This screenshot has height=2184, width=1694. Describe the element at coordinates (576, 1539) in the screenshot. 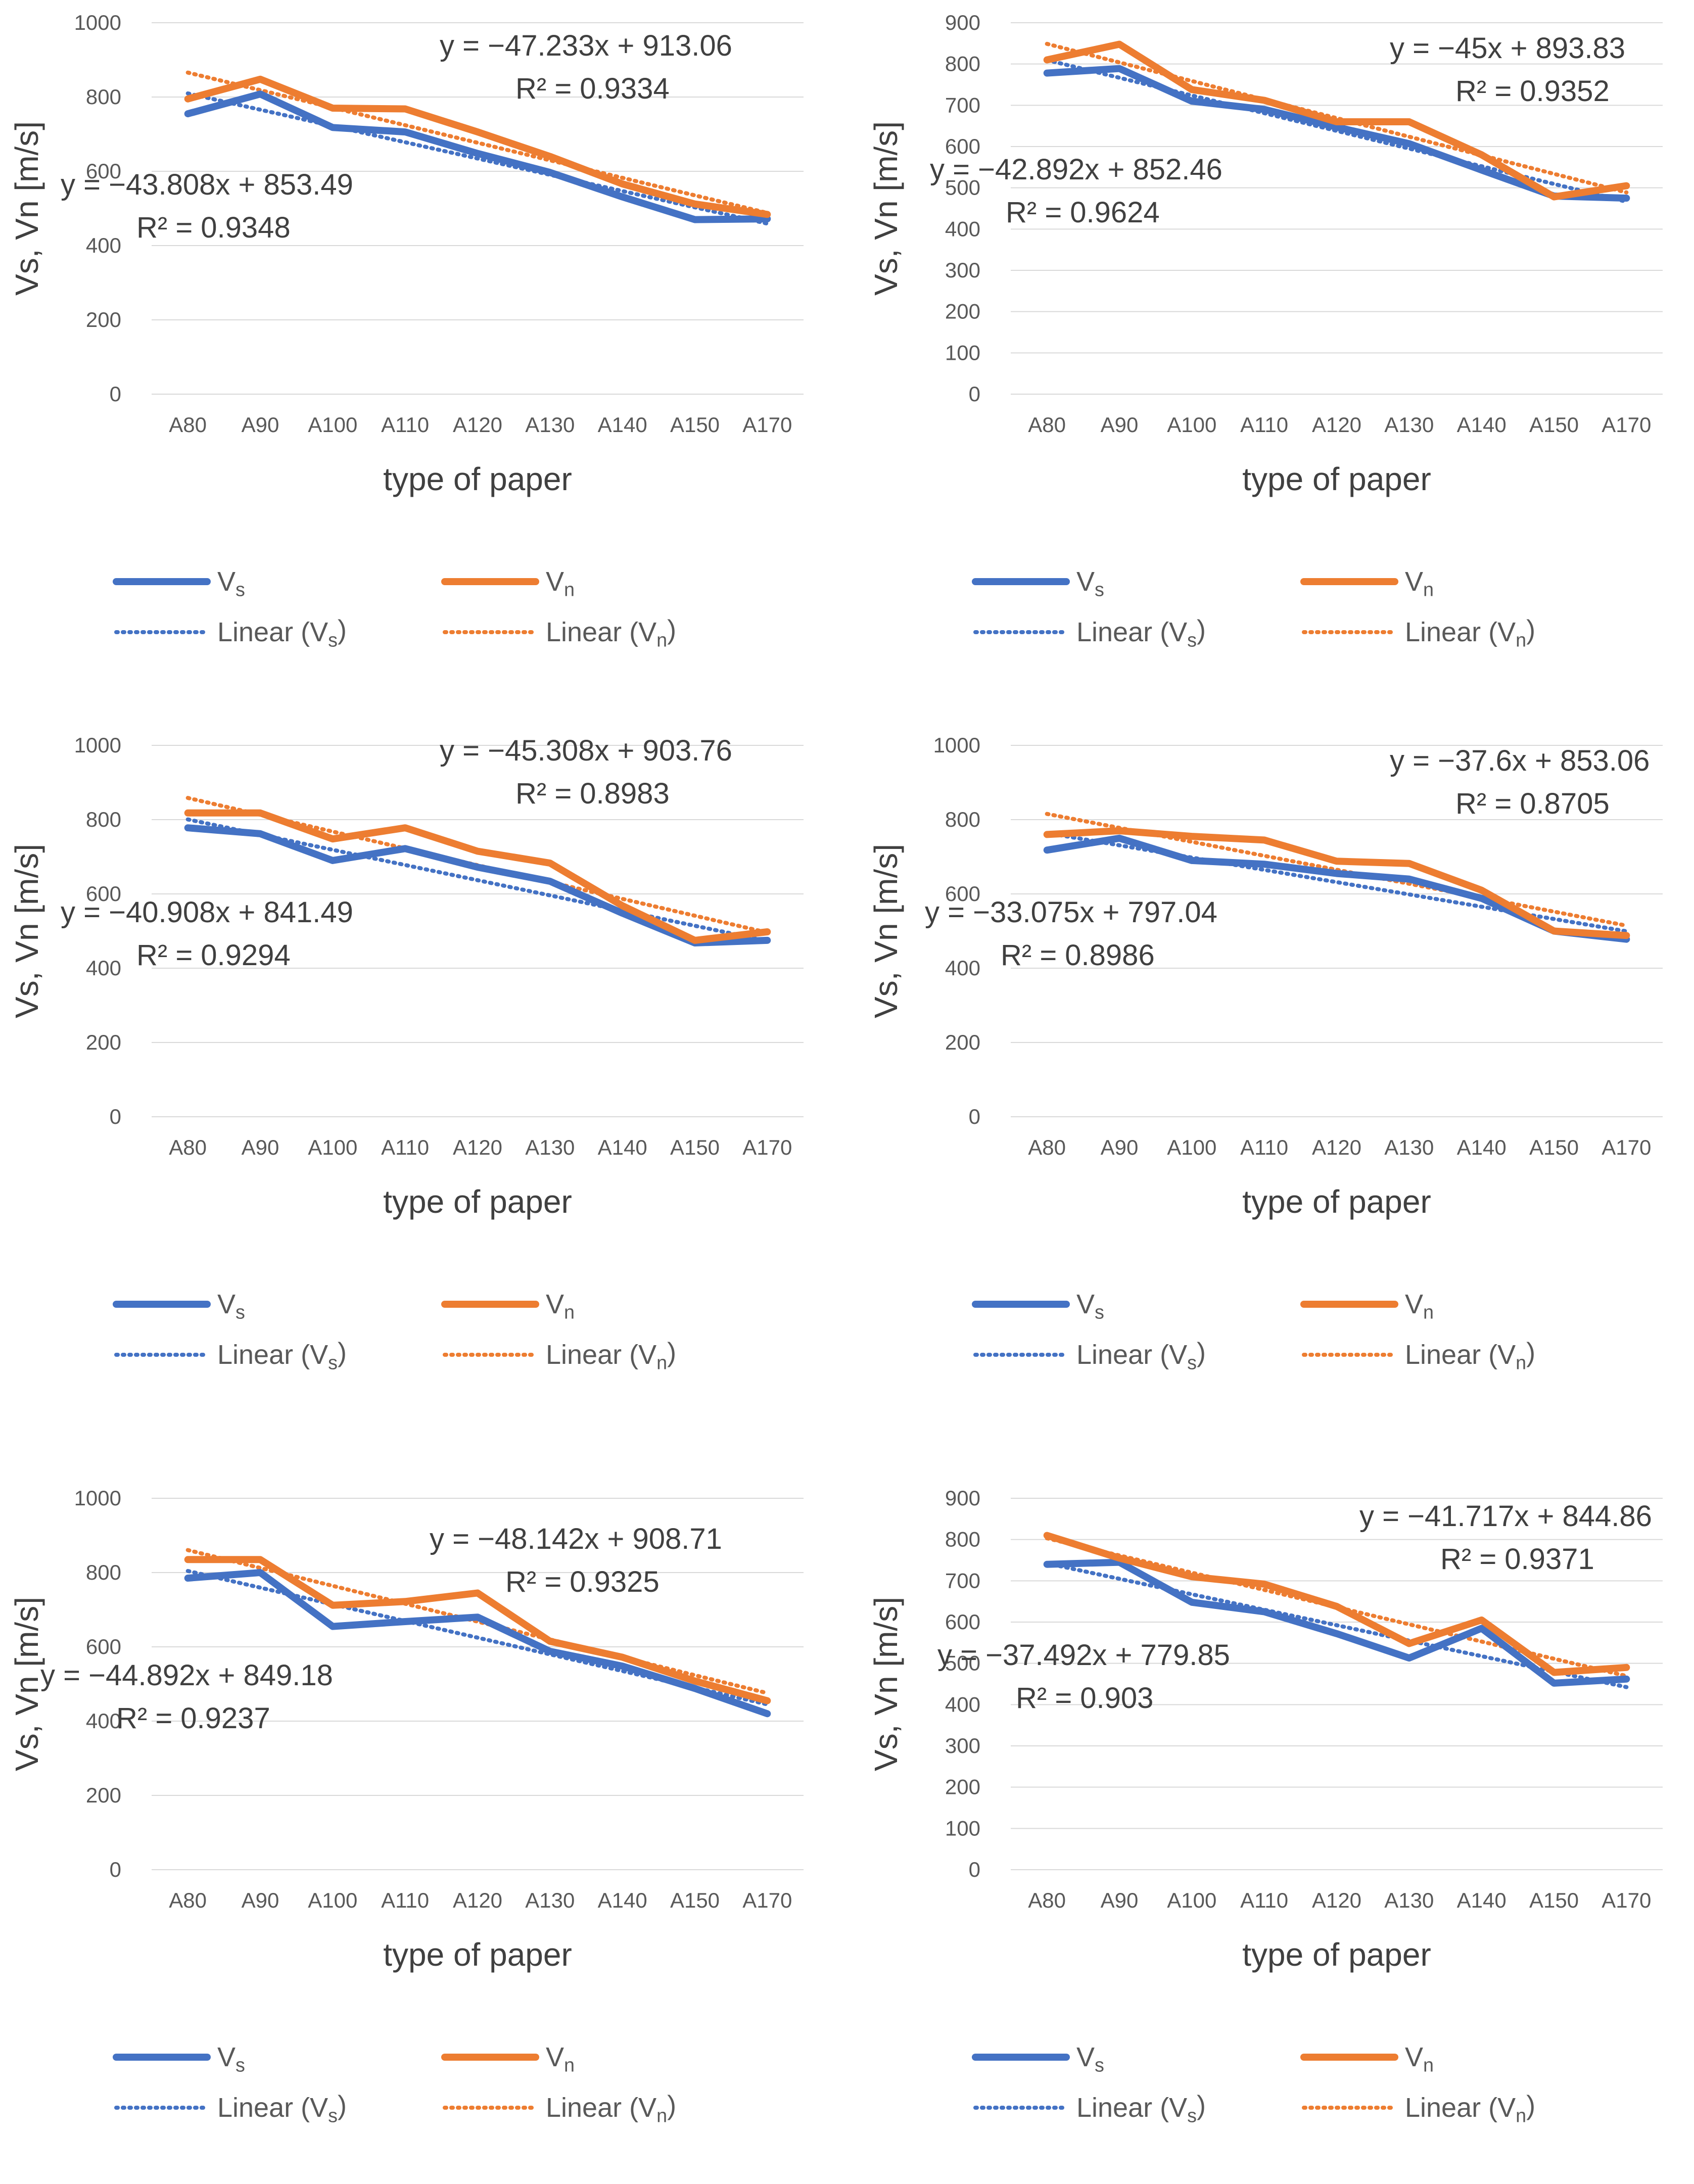

I see `trend-equation-vn: y = −48.142x + 908.71` at that location.